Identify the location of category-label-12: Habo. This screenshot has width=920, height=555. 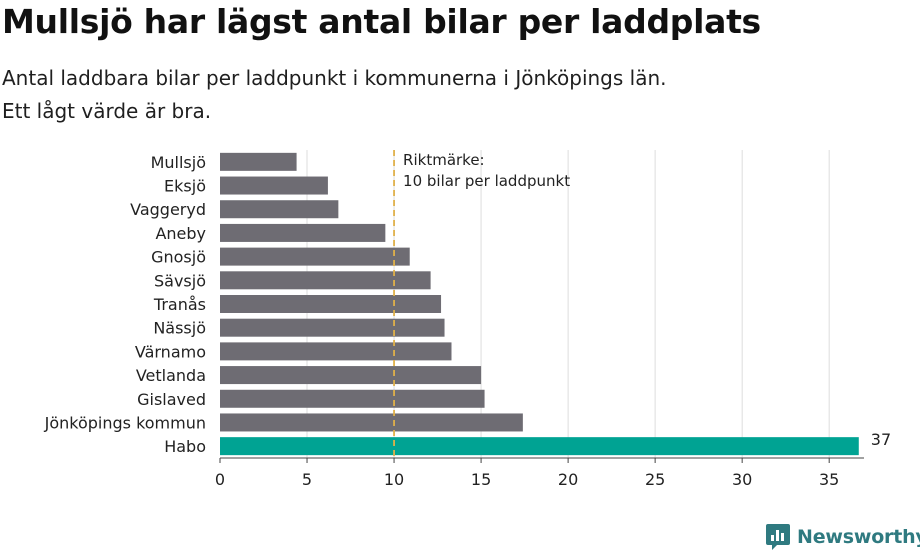
(185, 446).